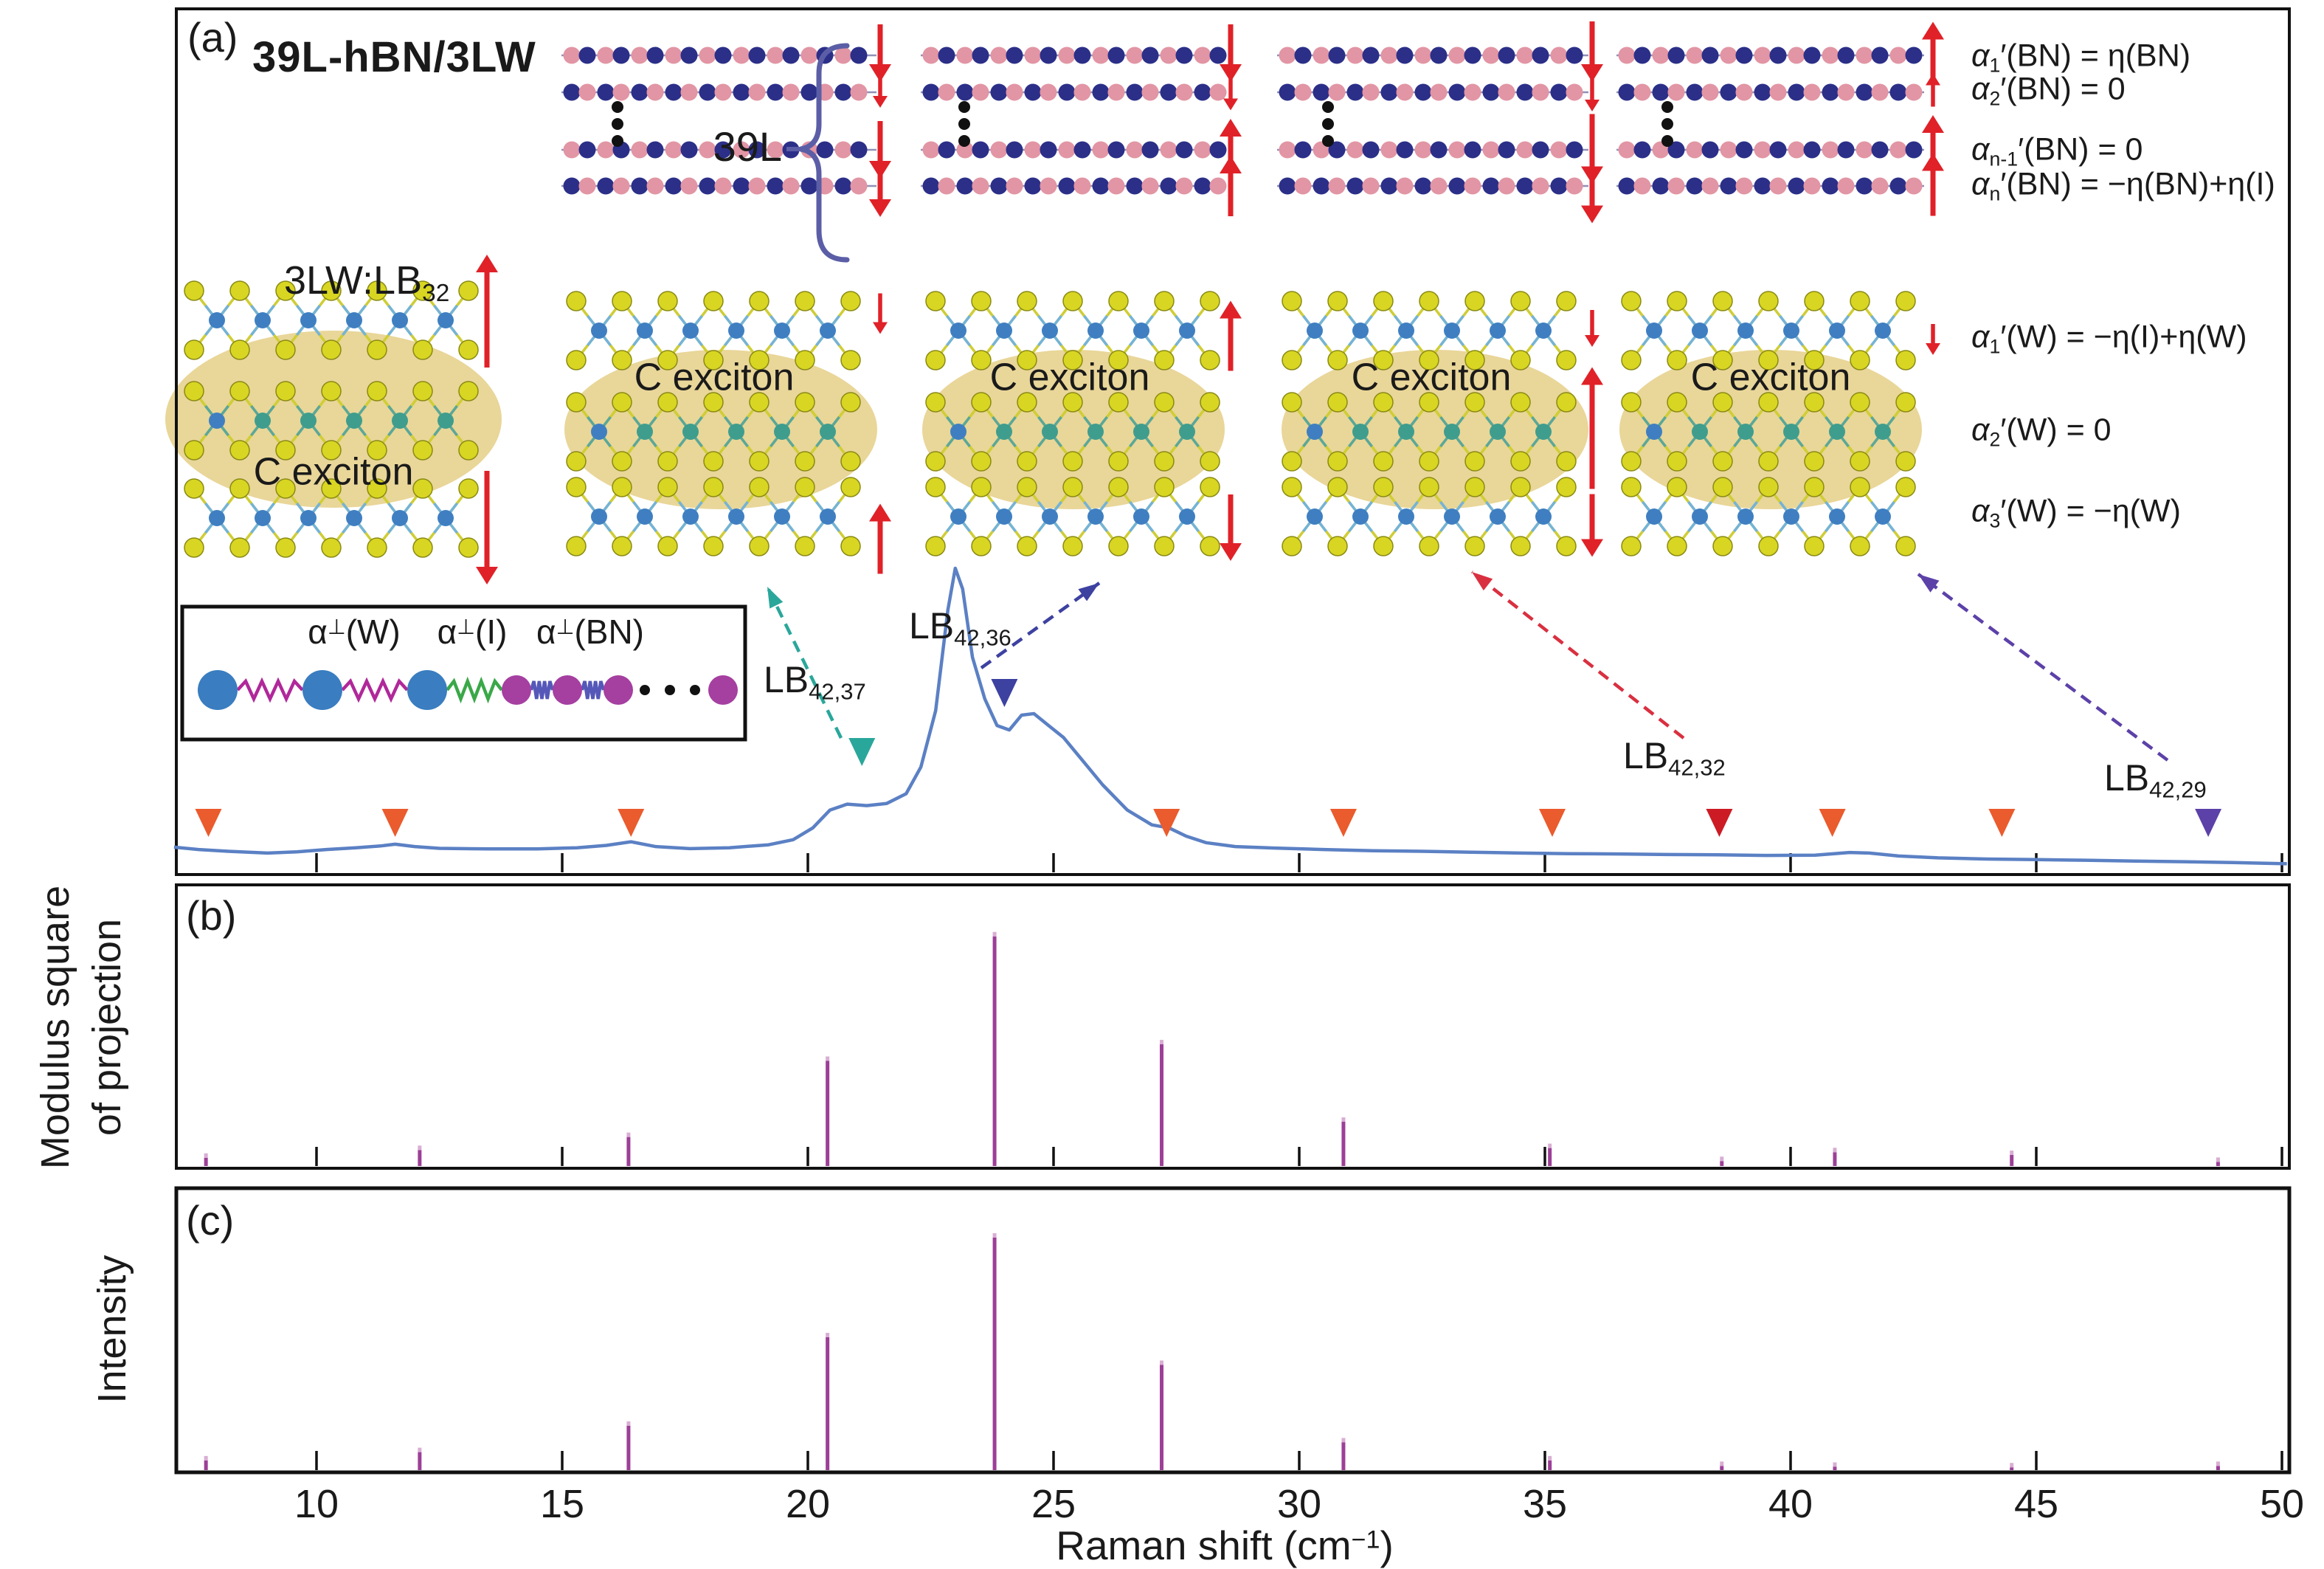 The width and height of the screenshot is (2324, 1569). What do you see at coordinates (2076, 512) in the screenshot?
I see `mode-label-7: α3′(W) = −η(W)` at bounding box center [2076, 512].